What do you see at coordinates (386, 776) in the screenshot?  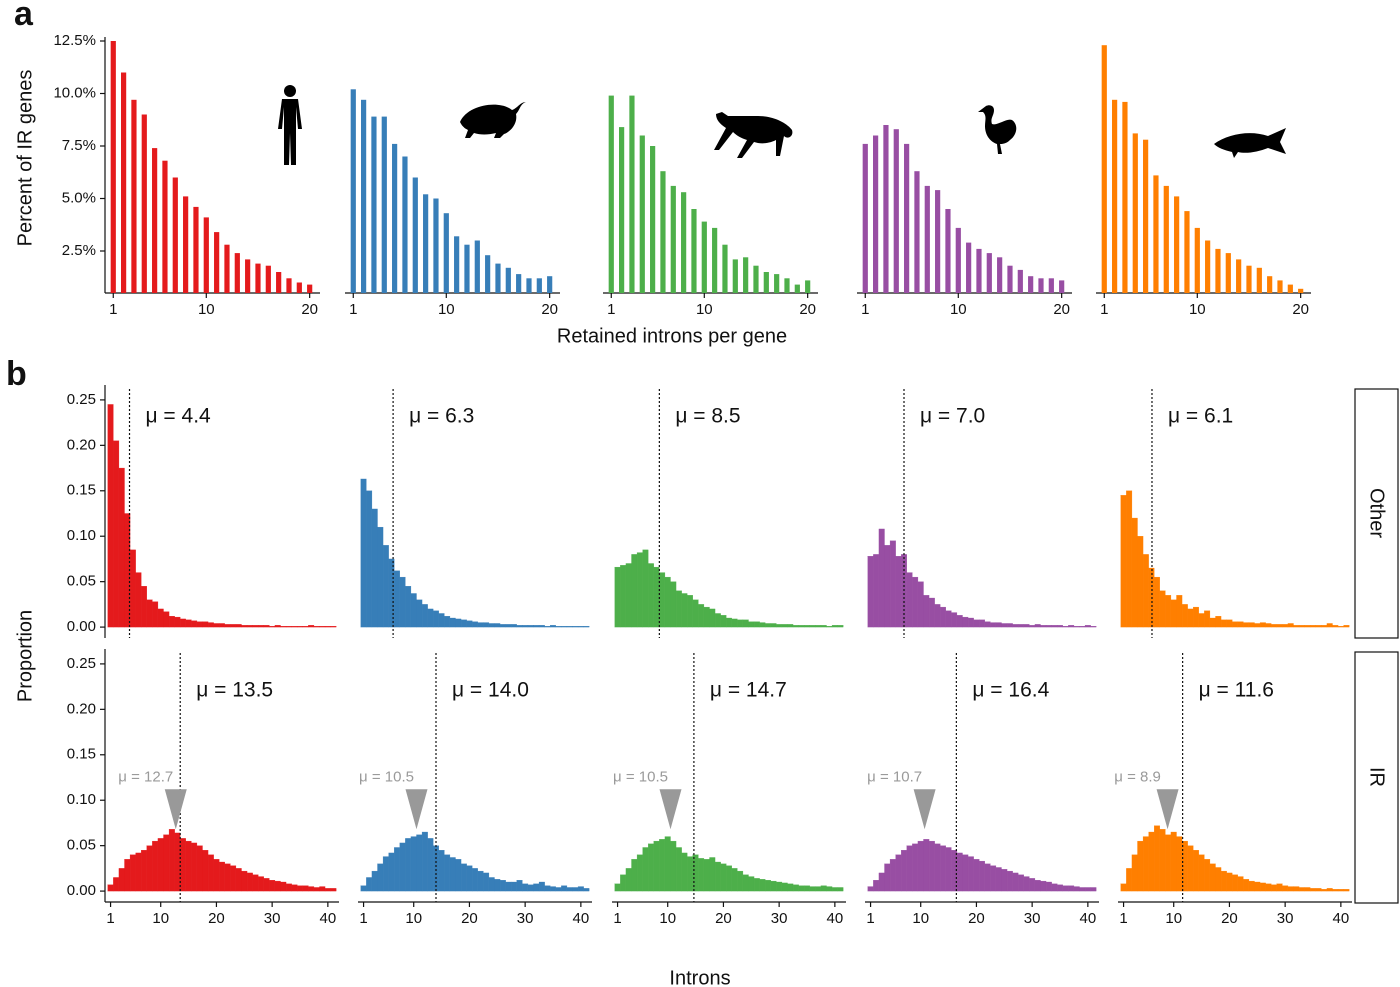 I see `inner-mean-label: μ = 10.5` at bounding box center [386, 776].